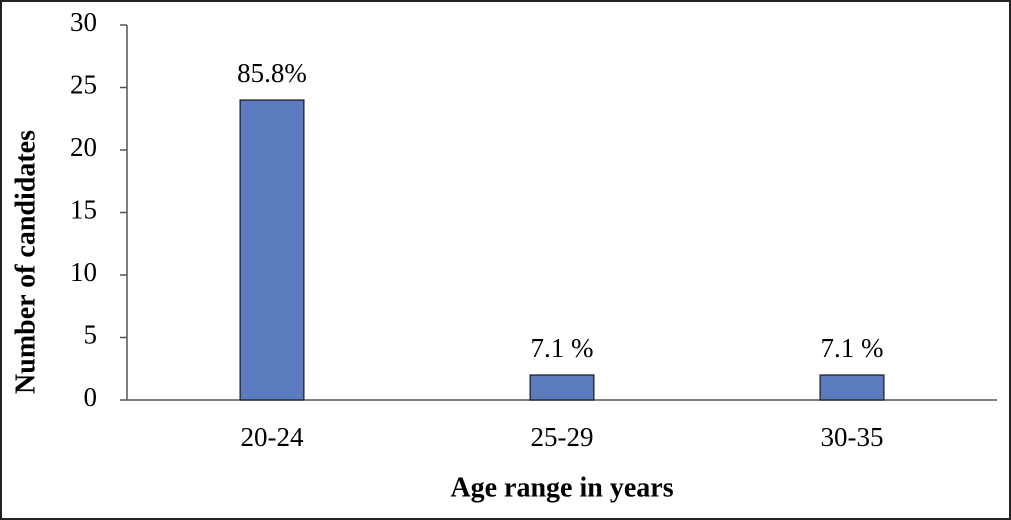  I want to click on y-tick-label: 20, so click(83, 147).